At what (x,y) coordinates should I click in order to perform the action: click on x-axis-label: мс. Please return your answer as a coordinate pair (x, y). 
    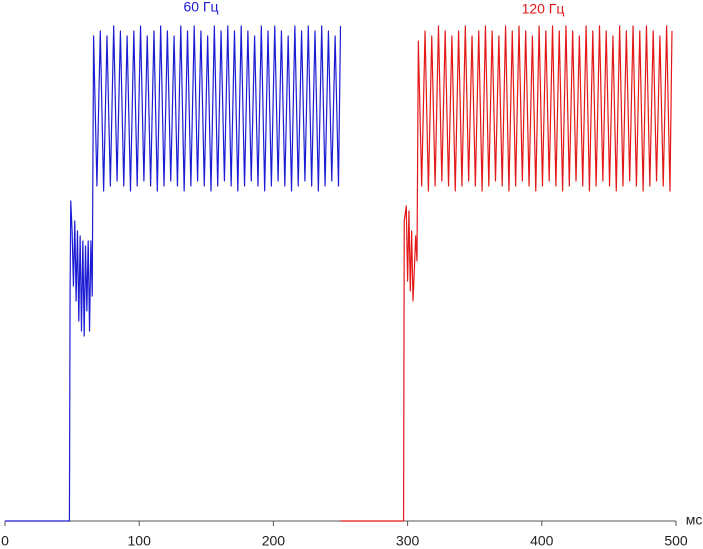
    Looking at the image, I should click on (694, 520).